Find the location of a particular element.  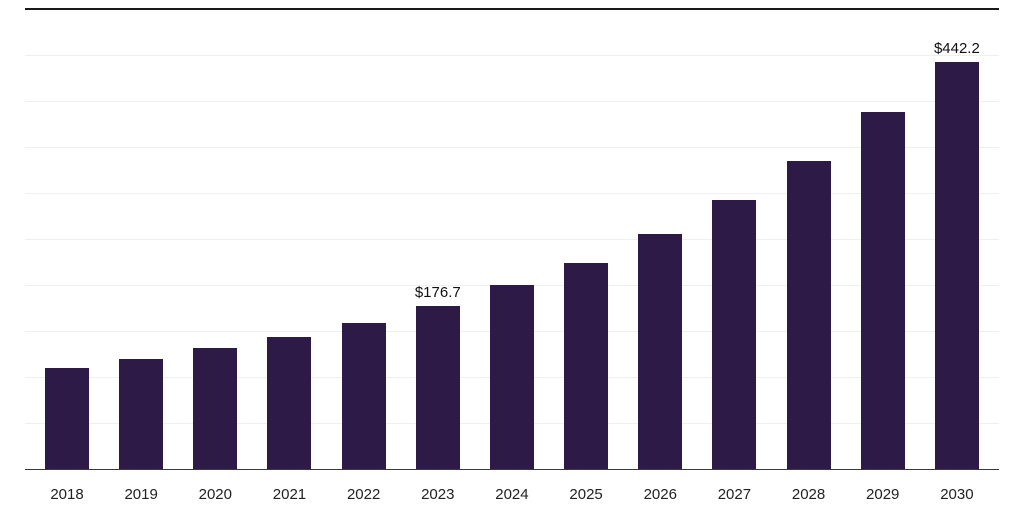

x-axis-label: 2020 is located at coordinates (215, 494).